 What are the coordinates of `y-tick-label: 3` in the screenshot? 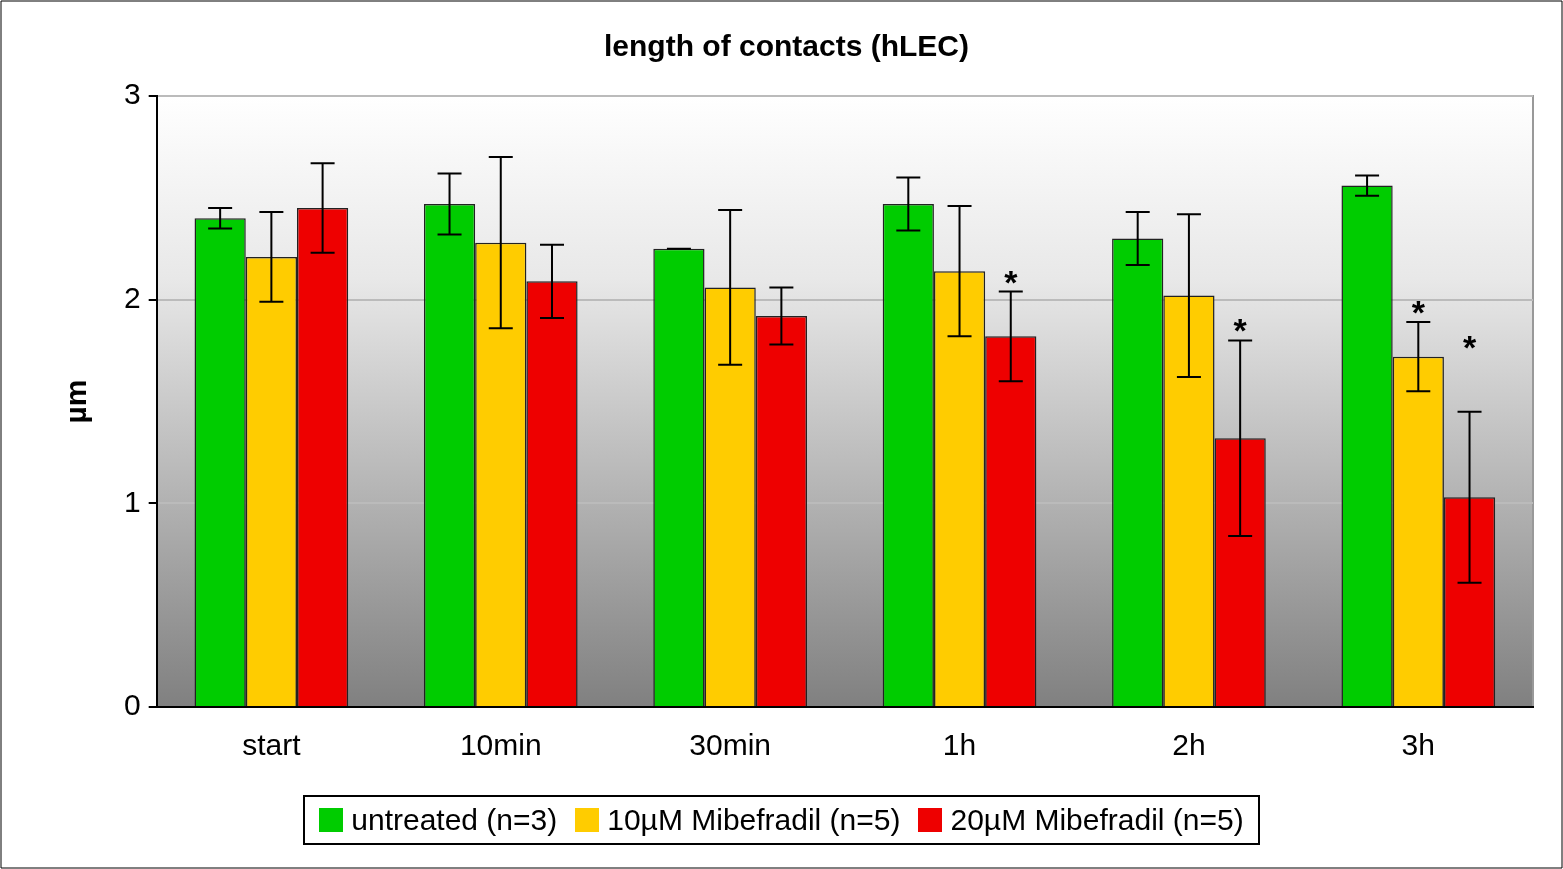 It's located at (132, 94).